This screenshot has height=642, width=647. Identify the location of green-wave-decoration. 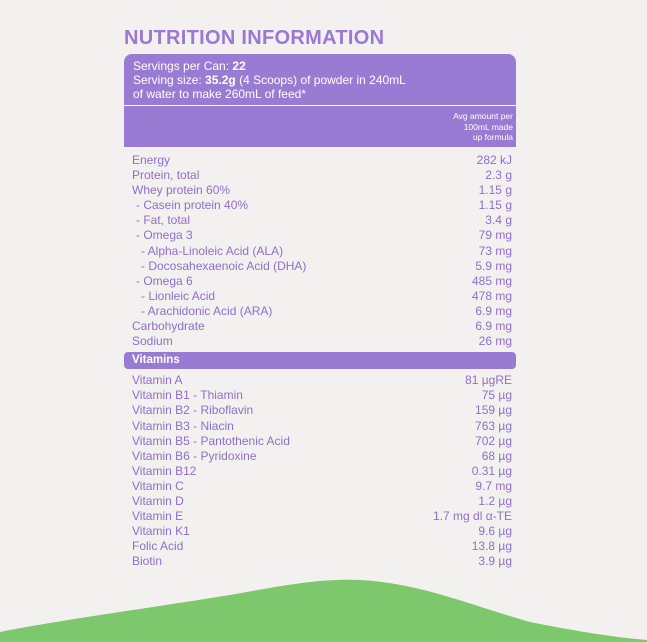
(323, 610).